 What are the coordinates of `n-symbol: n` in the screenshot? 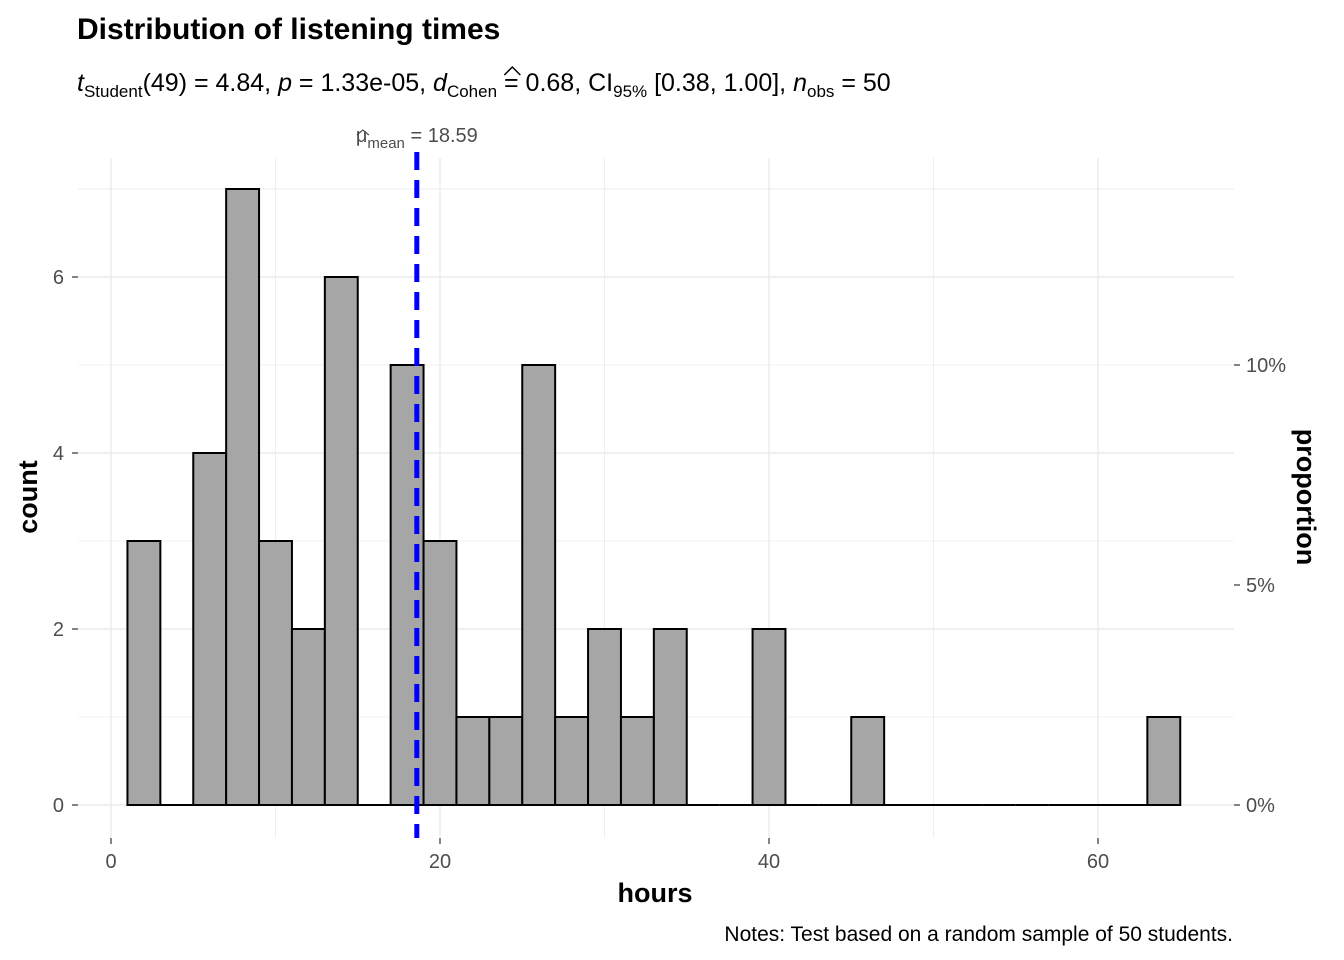 It's located at (800, 83).